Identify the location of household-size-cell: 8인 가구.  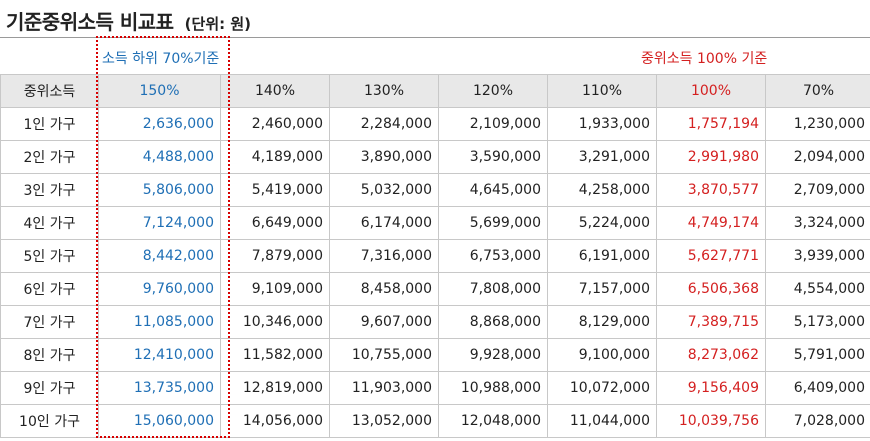
(49, 355).